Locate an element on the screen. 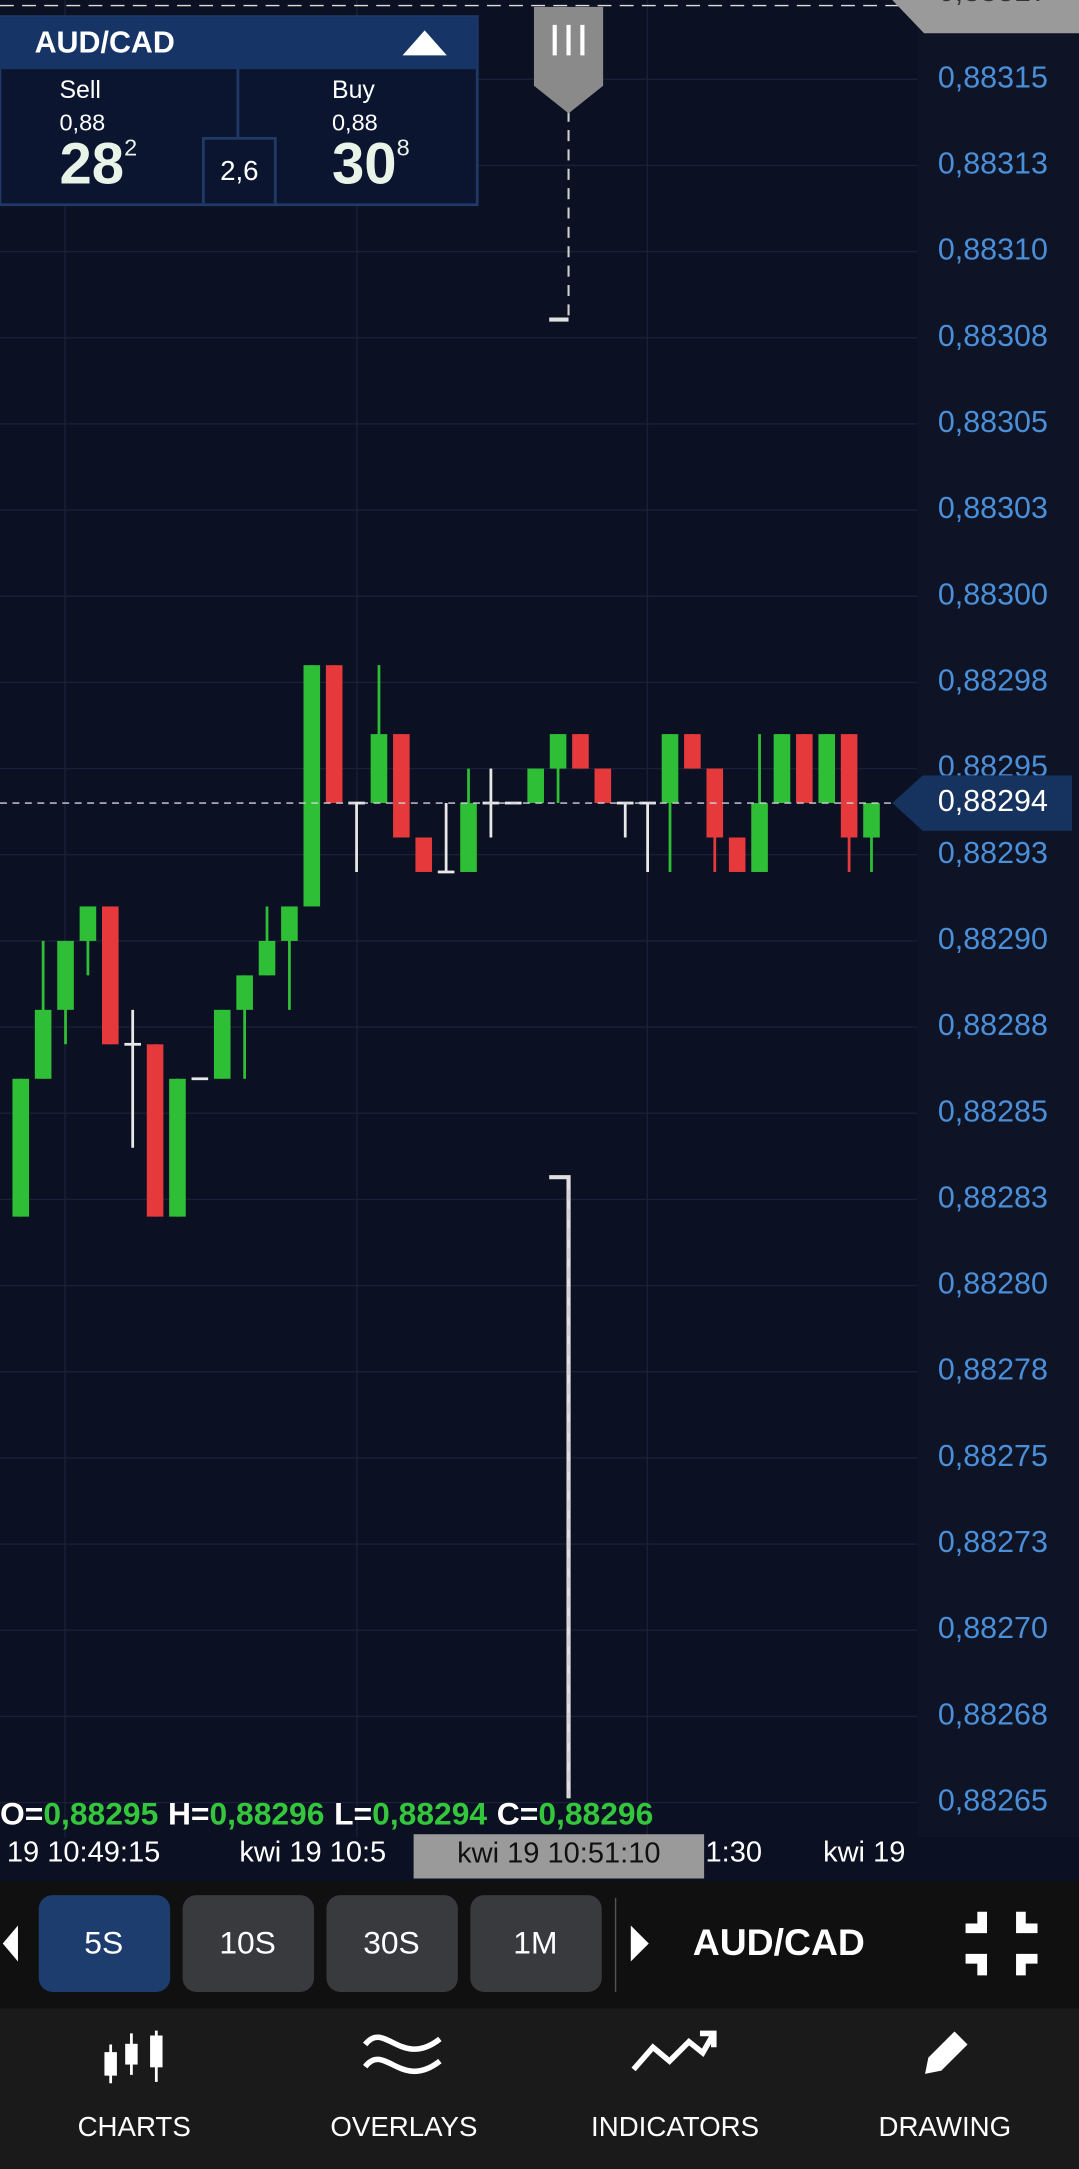 This screenshot has width=1079, height=2169. bottom-nav is located at coordinates (539, 2088).